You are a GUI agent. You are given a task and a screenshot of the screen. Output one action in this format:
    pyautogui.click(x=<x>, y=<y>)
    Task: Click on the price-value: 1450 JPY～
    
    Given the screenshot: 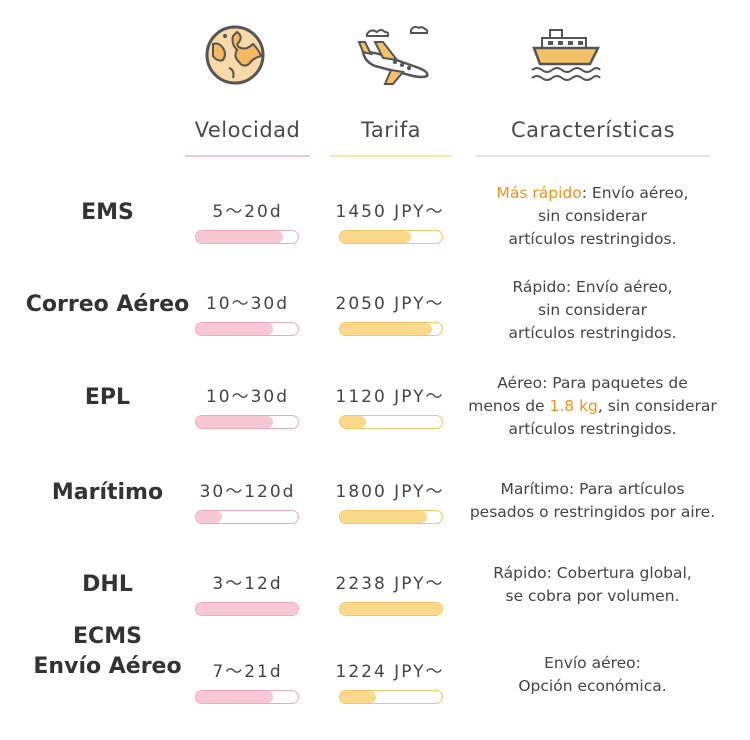 What is the action you would take?
    pyautogui.click(x=390, y=212)
    